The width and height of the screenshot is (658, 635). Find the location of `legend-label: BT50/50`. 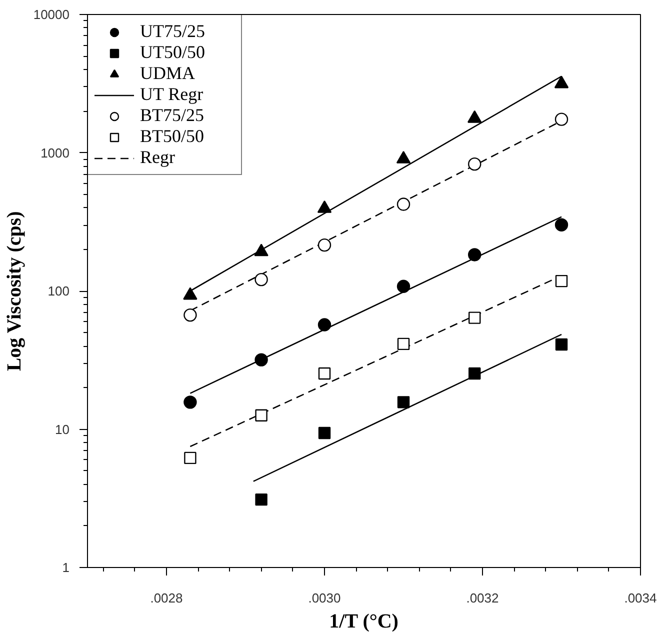

legend-label: BT50/50 is located at coordinates (173, 136).